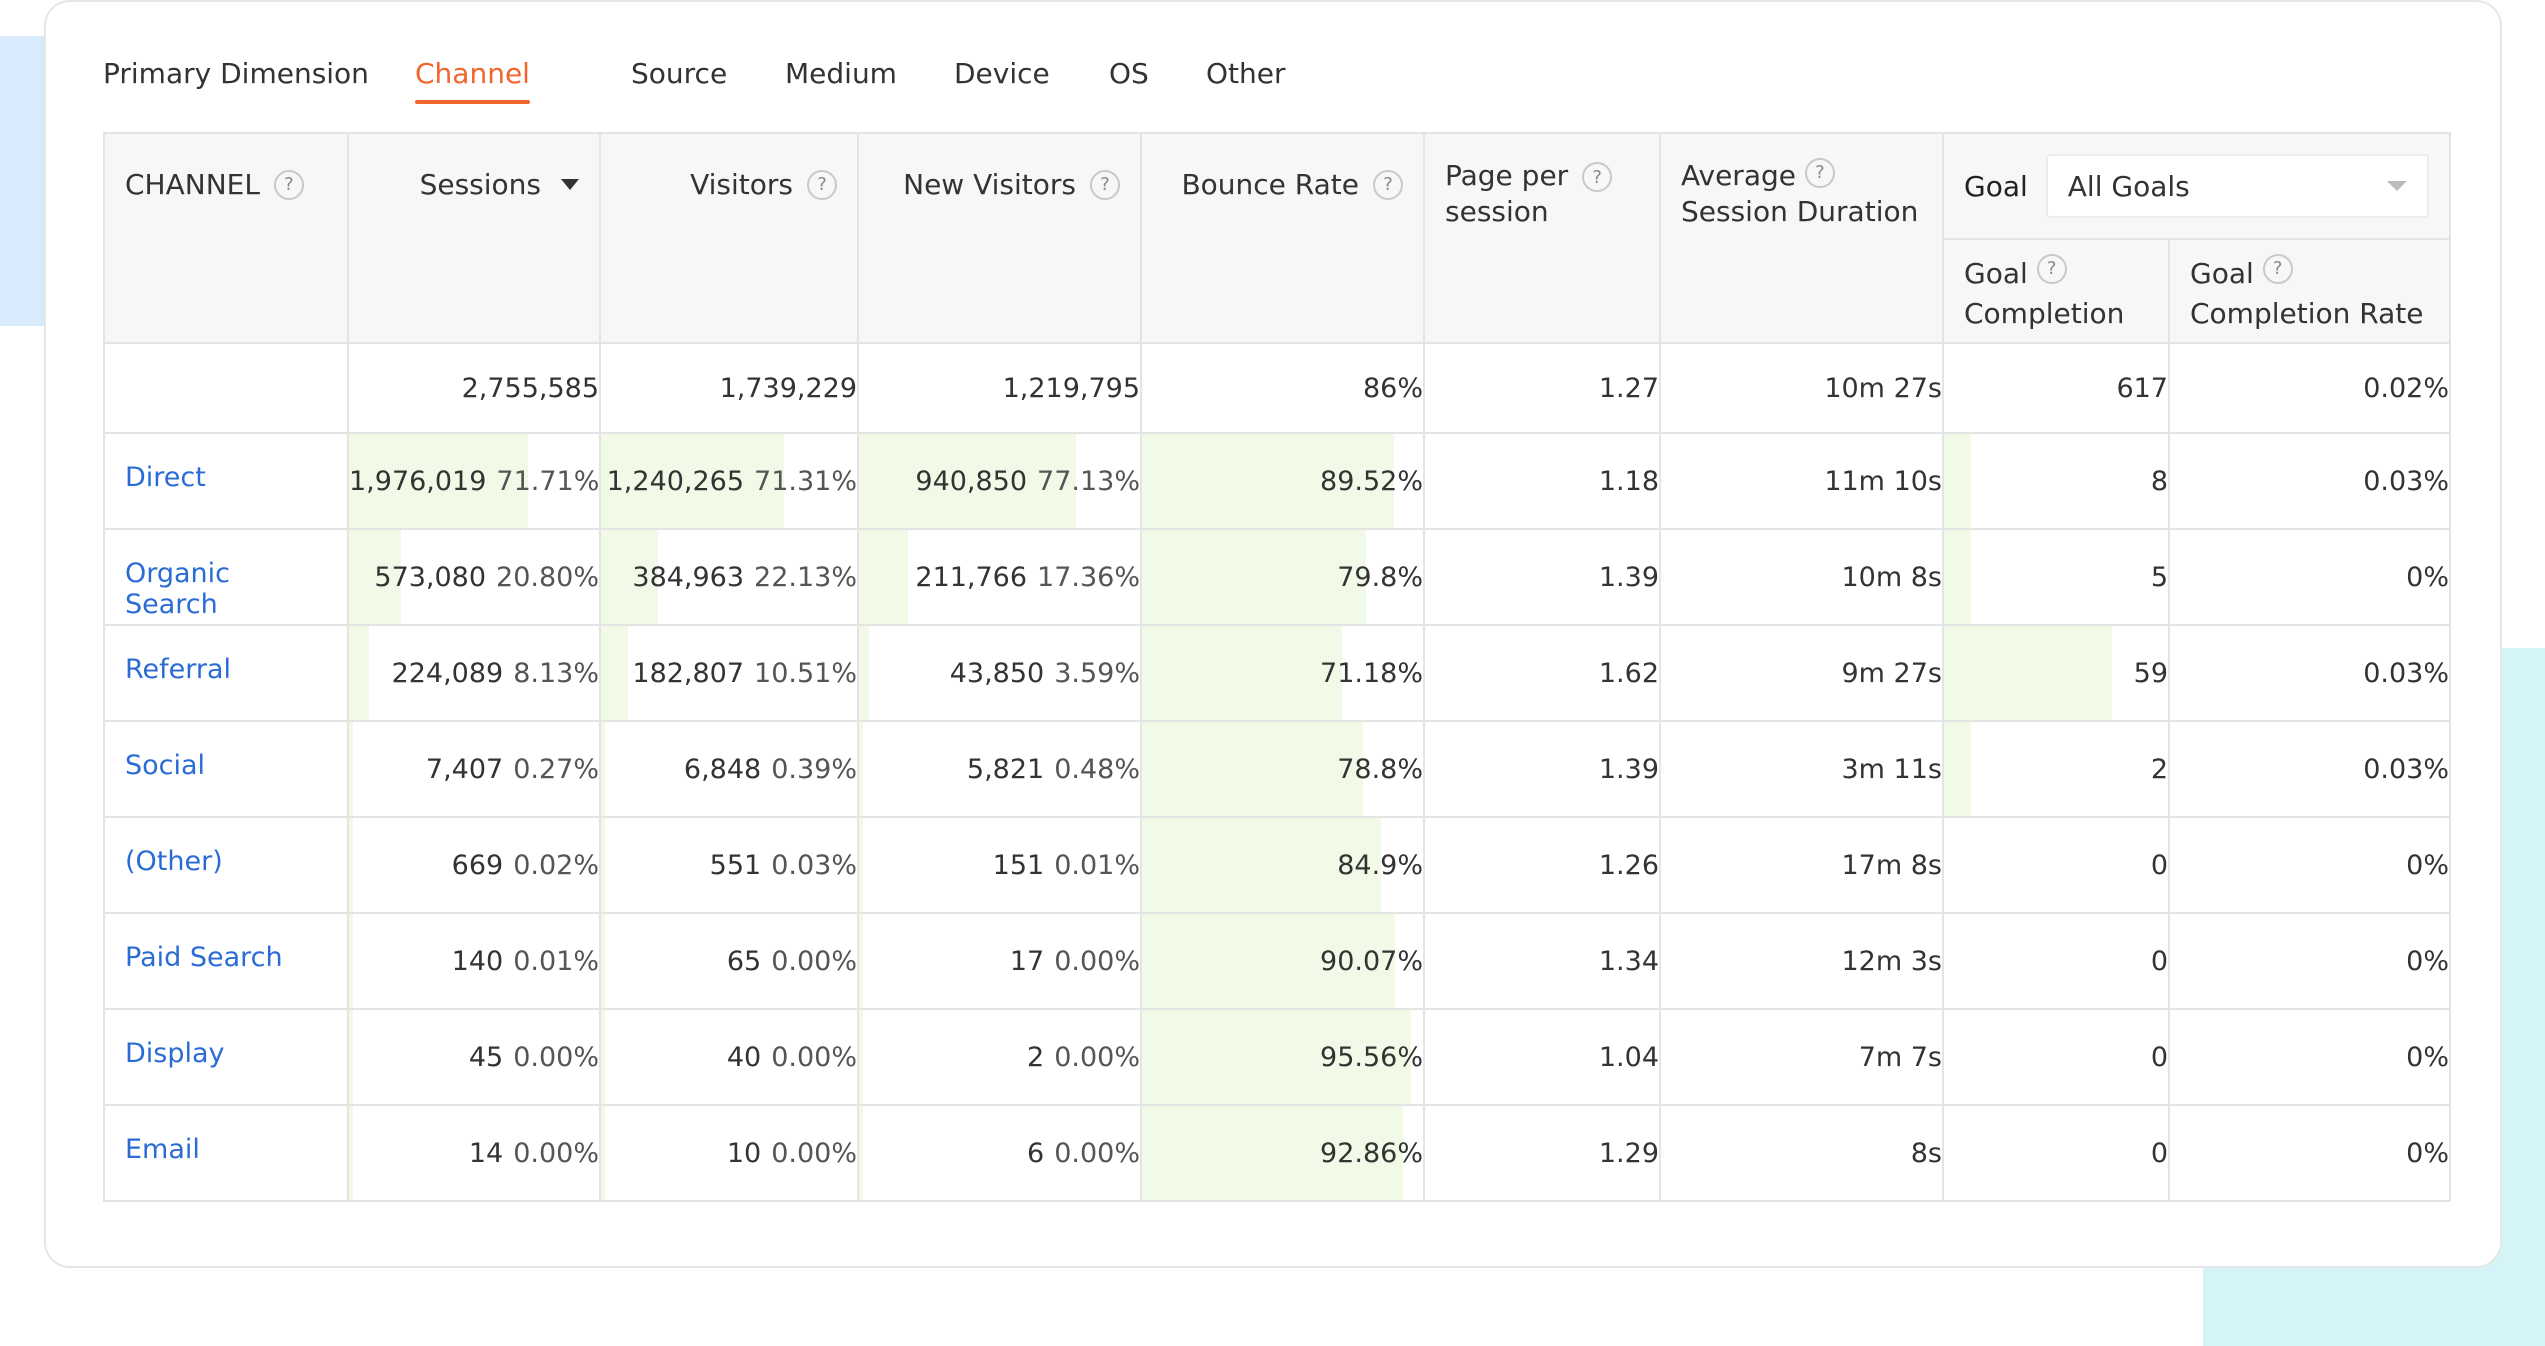  What do you see at coordinates (570, 184) in the screenshot?
I see `sort-desc-icon` at bounding box center [570, 184].